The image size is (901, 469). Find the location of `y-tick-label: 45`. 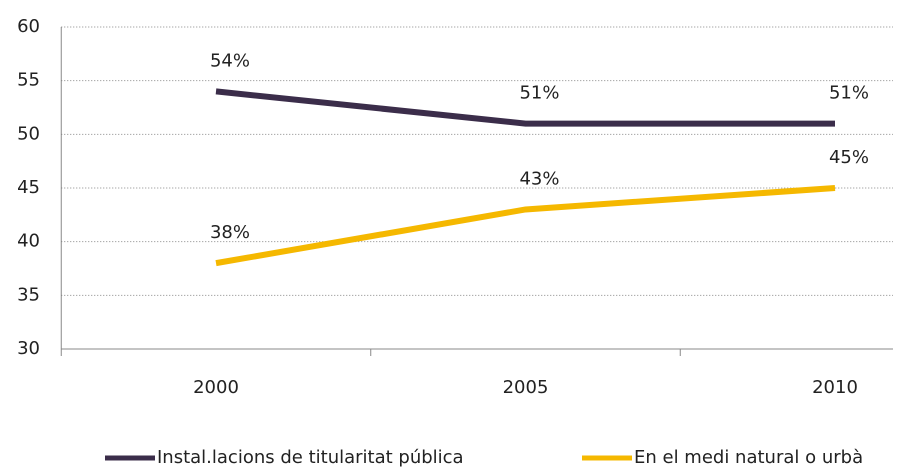

y-tick-label: 45 is located at coordinates (28, 187).